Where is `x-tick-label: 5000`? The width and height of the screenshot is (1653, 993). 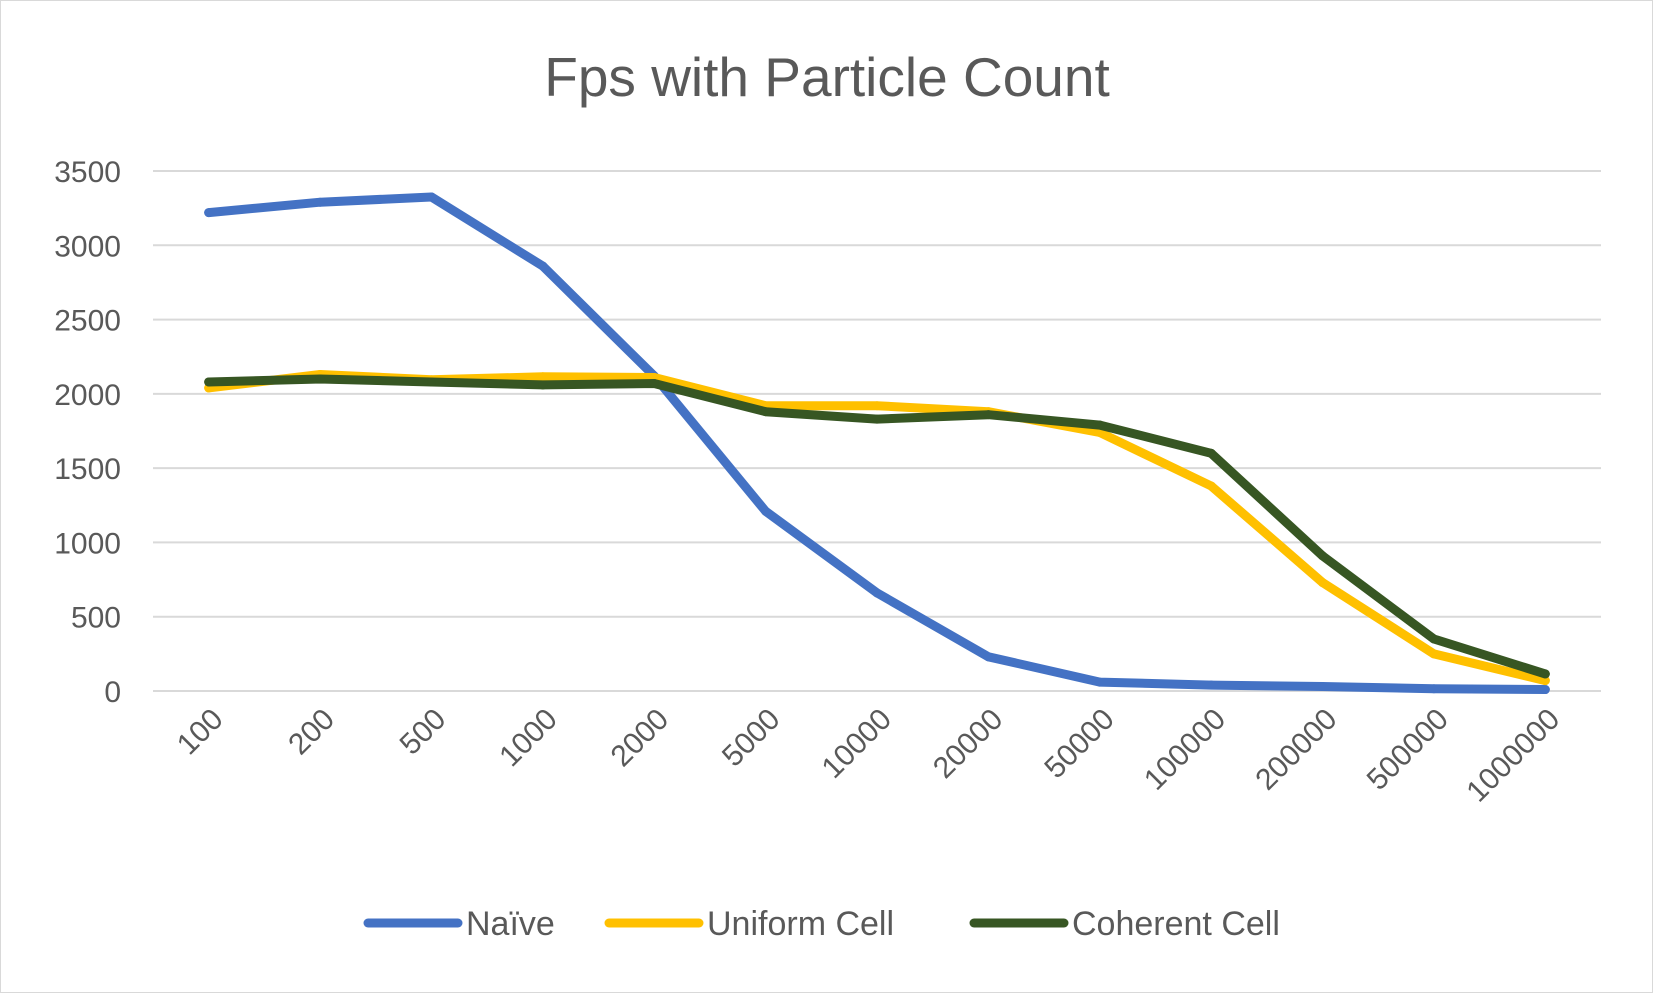 x-tick-label: 5000 is located at coordinates (751, 738).